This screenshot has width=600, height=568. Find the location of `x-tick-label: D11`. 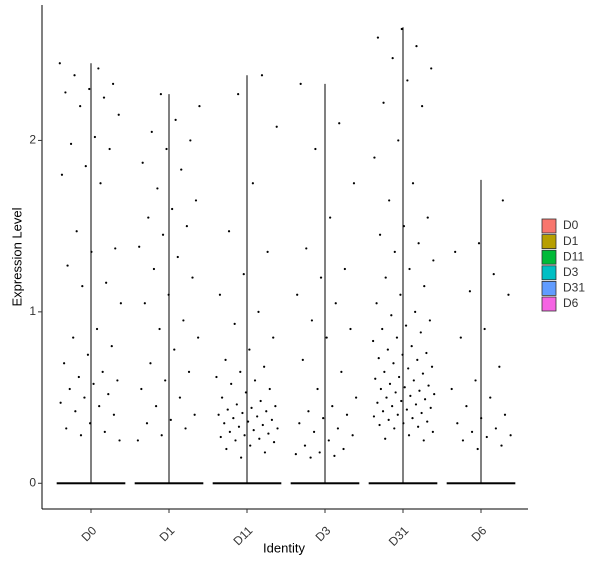

x-tick-label: D11 is located at coordinates (243, 535).